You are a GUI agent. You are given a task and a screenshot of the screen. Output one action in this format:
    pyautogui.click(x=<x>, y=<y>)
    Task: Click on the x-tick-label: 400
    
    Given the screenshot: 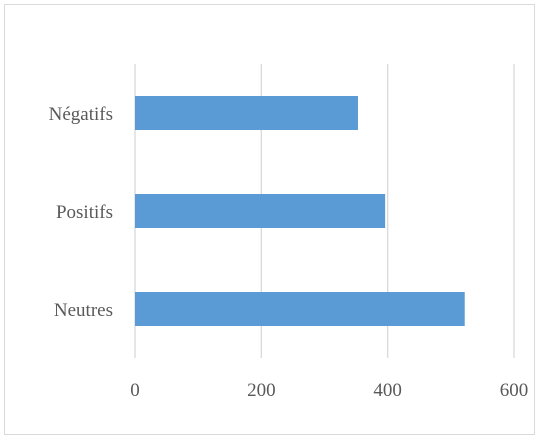 What is the action you would take?
    pyautogui.click(x=387, y=390)
    